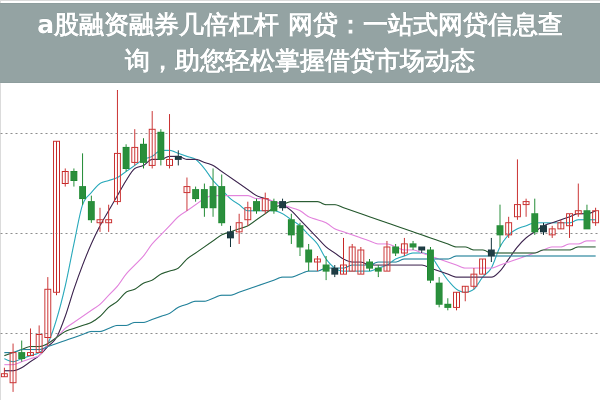  Describe the element at coordinates (300, 42) in the screenshot. I see `chart-title: a股融资融券几倍杠杆 网贷：一站式网贷信息查询，助您轻松掌握借贷市场动态` at that location.